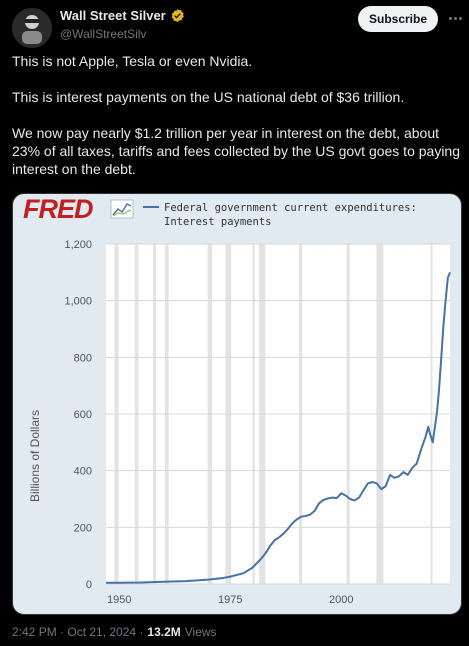 Image resolution: width=469 pixels, height=646 pixels. I want to click on avatar-image, so click(32, 28).